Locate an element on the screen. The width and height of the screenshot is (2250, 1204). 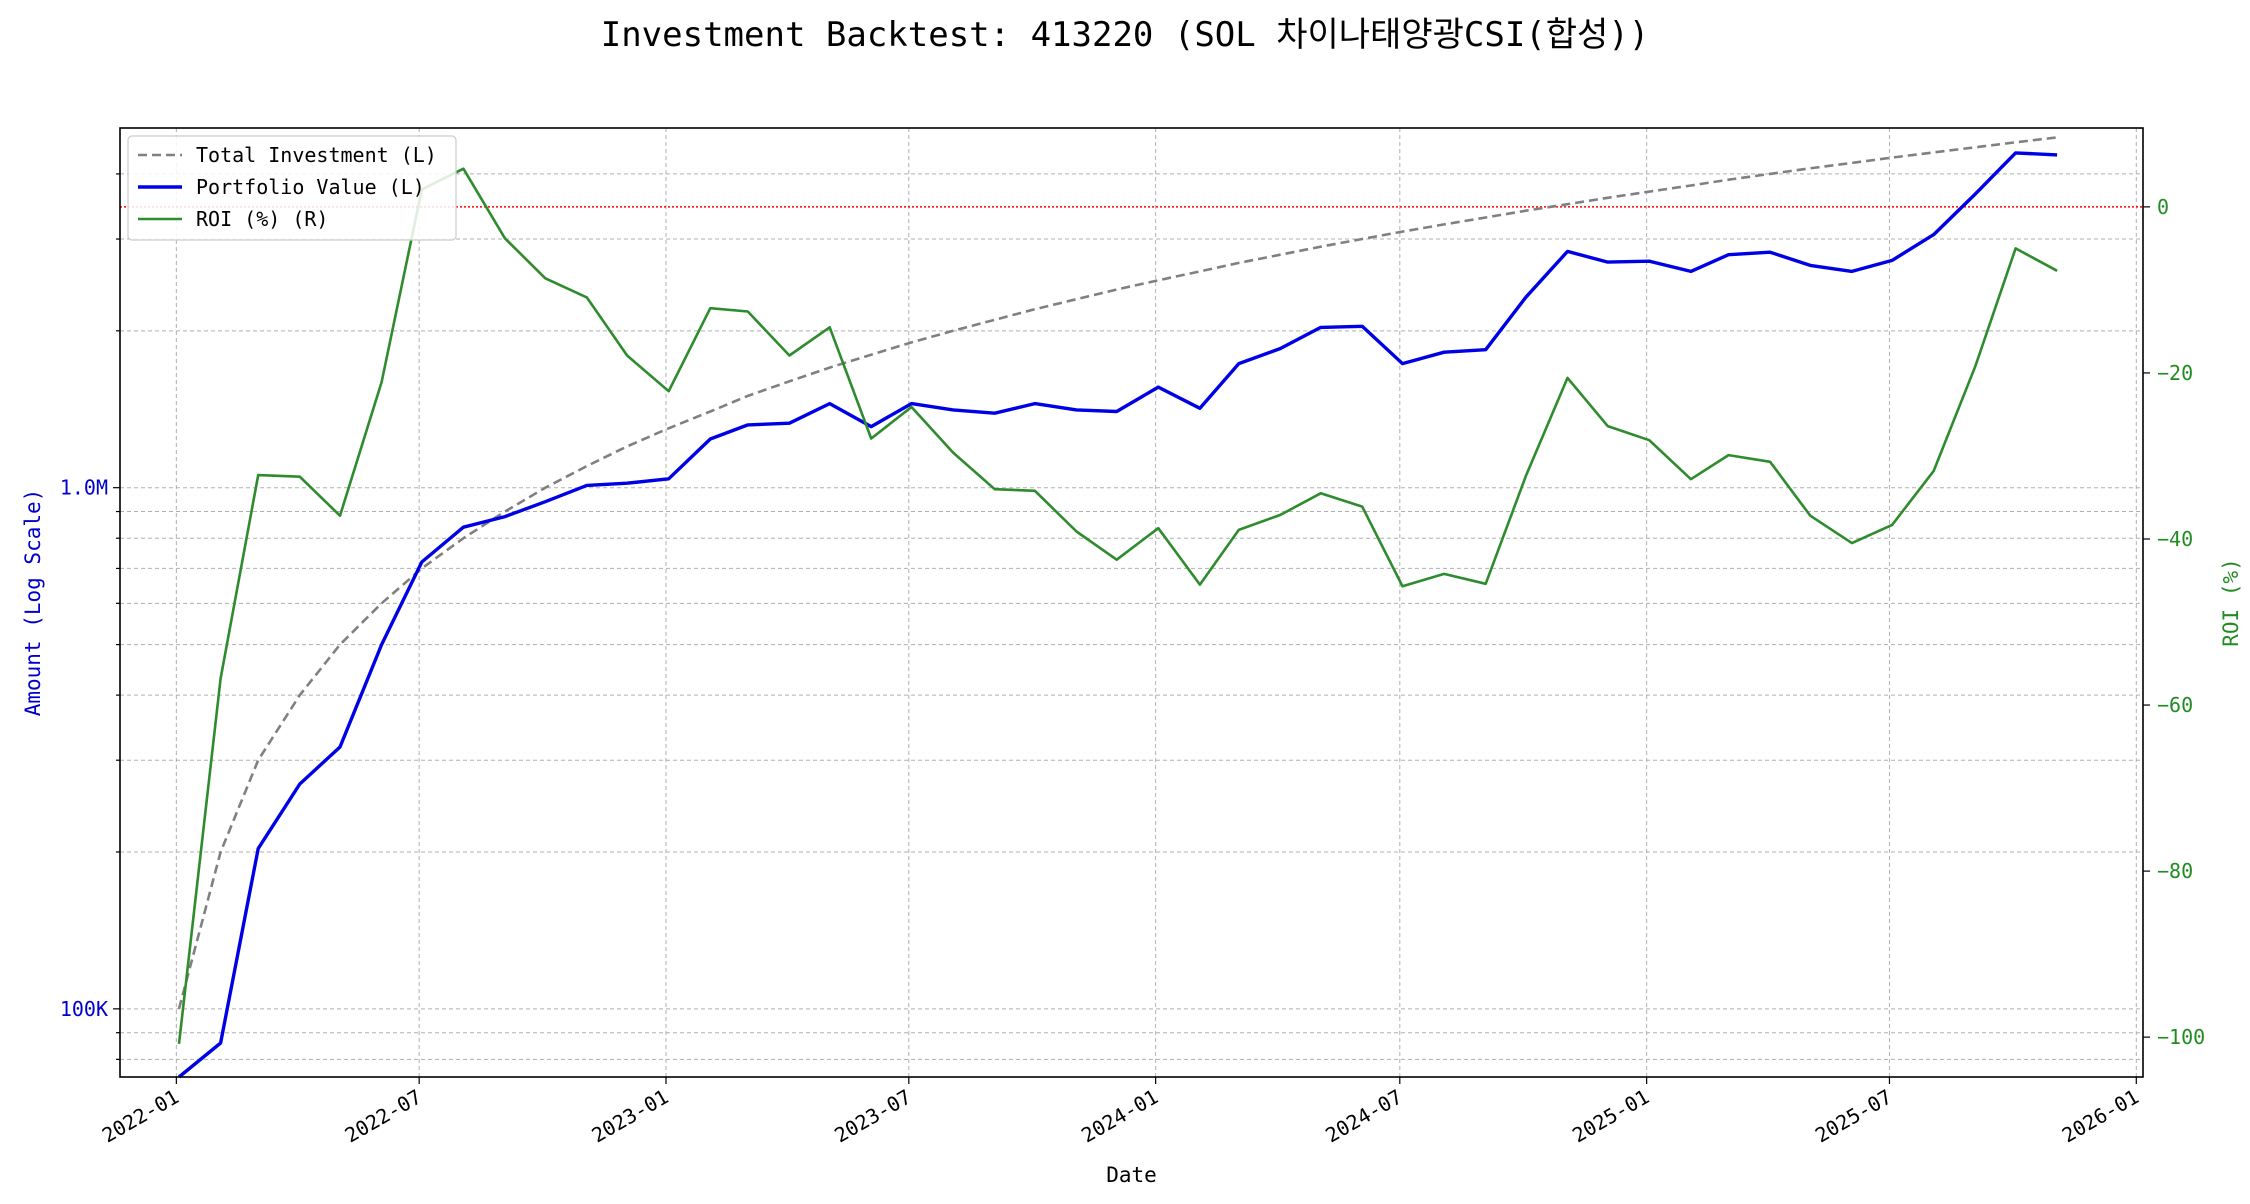
x-tick-label: 2022-07 is located at coordinates (383, 1116).